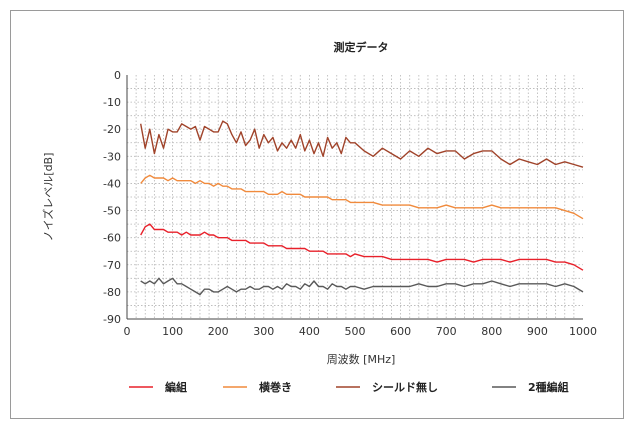 The height and width of the screenshot is (429, 636). Describe the element at coordinates (112, 197) in the screenshot. I see `y-tick-labels: 0 -10 -20 -30 -40 -50 -60 -70 -80 -90` at that location.